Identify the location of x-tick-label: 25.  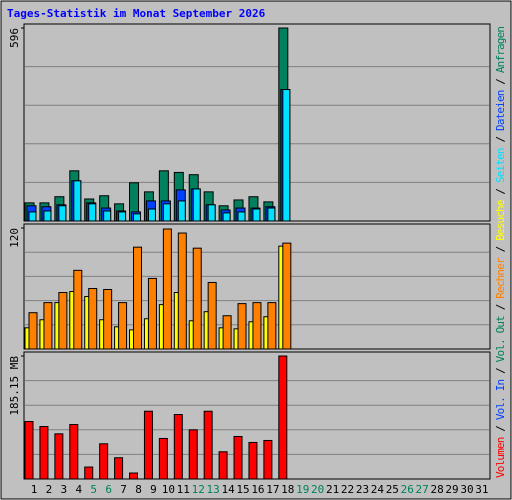
(392, 489).